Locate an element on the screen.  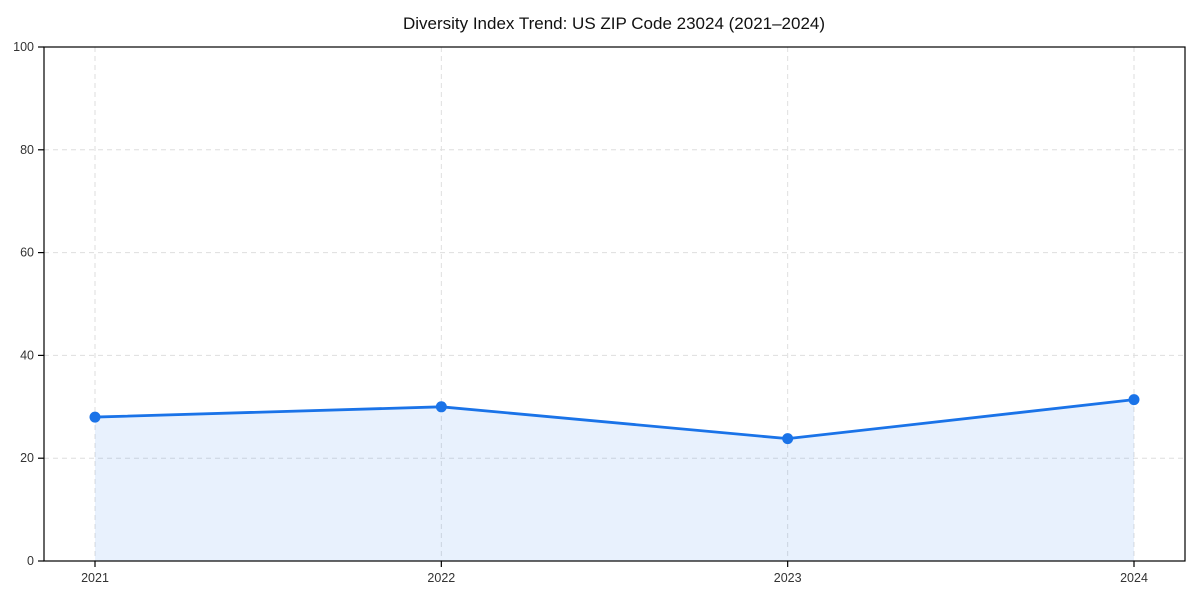
y-tick-label: 60 is located at coordinates (27, 253).